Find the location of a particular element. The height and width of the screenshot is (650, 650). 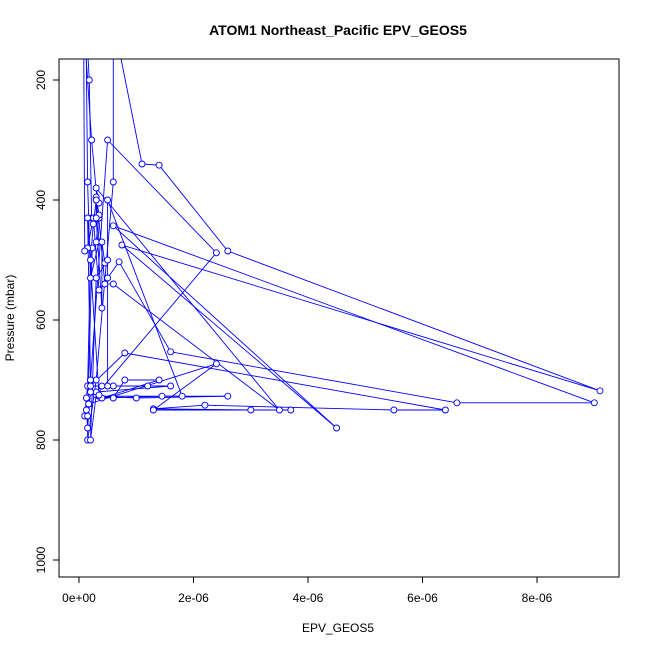

y-tick-label: 800 is located at coordinates (41, 440).